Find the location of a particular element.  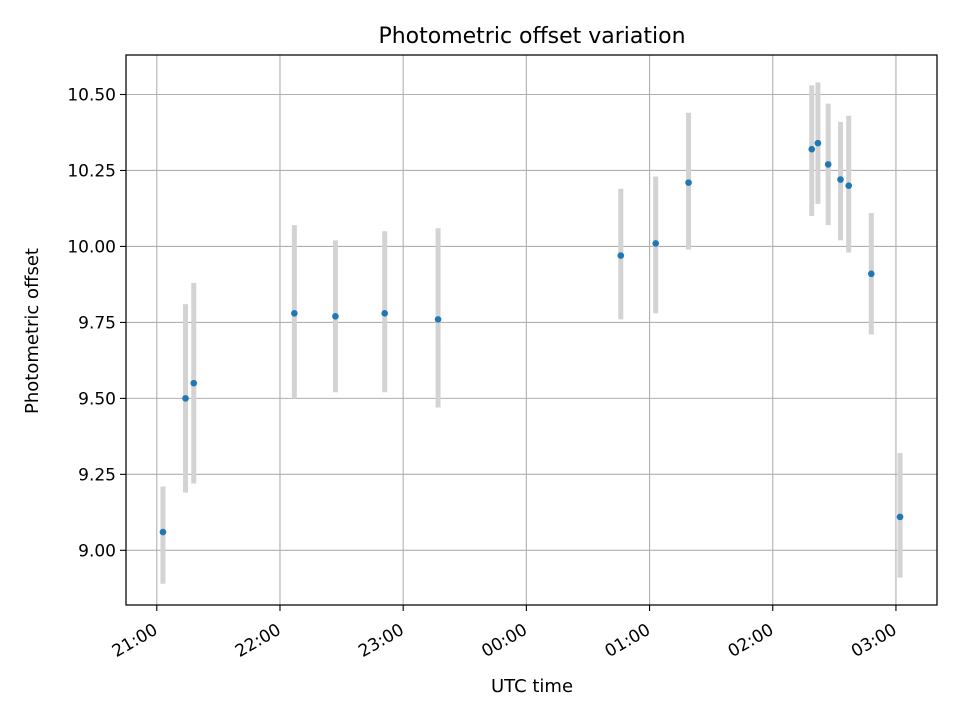

x-tick-label: 23:00 is located at coordinates (381, 641).